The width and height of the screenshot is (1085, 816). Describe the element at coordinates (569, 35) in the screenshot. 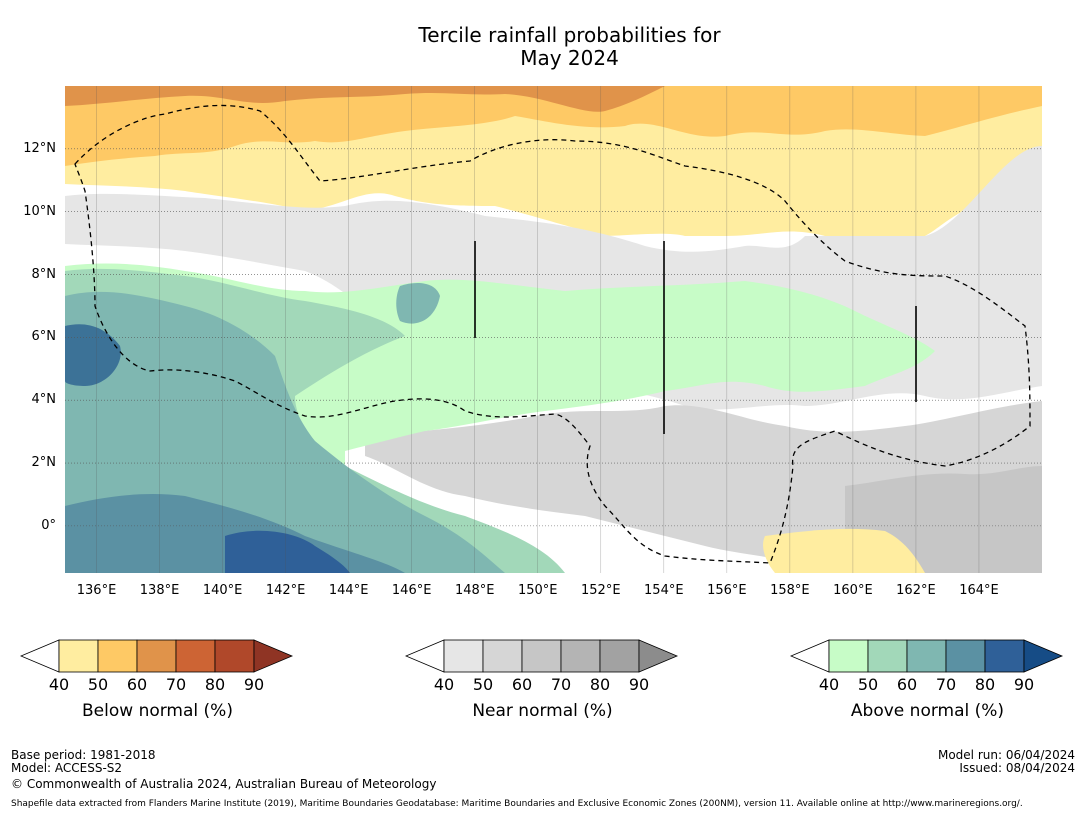

I see `map-title: Tercile rainfall probabilities for` at that location.